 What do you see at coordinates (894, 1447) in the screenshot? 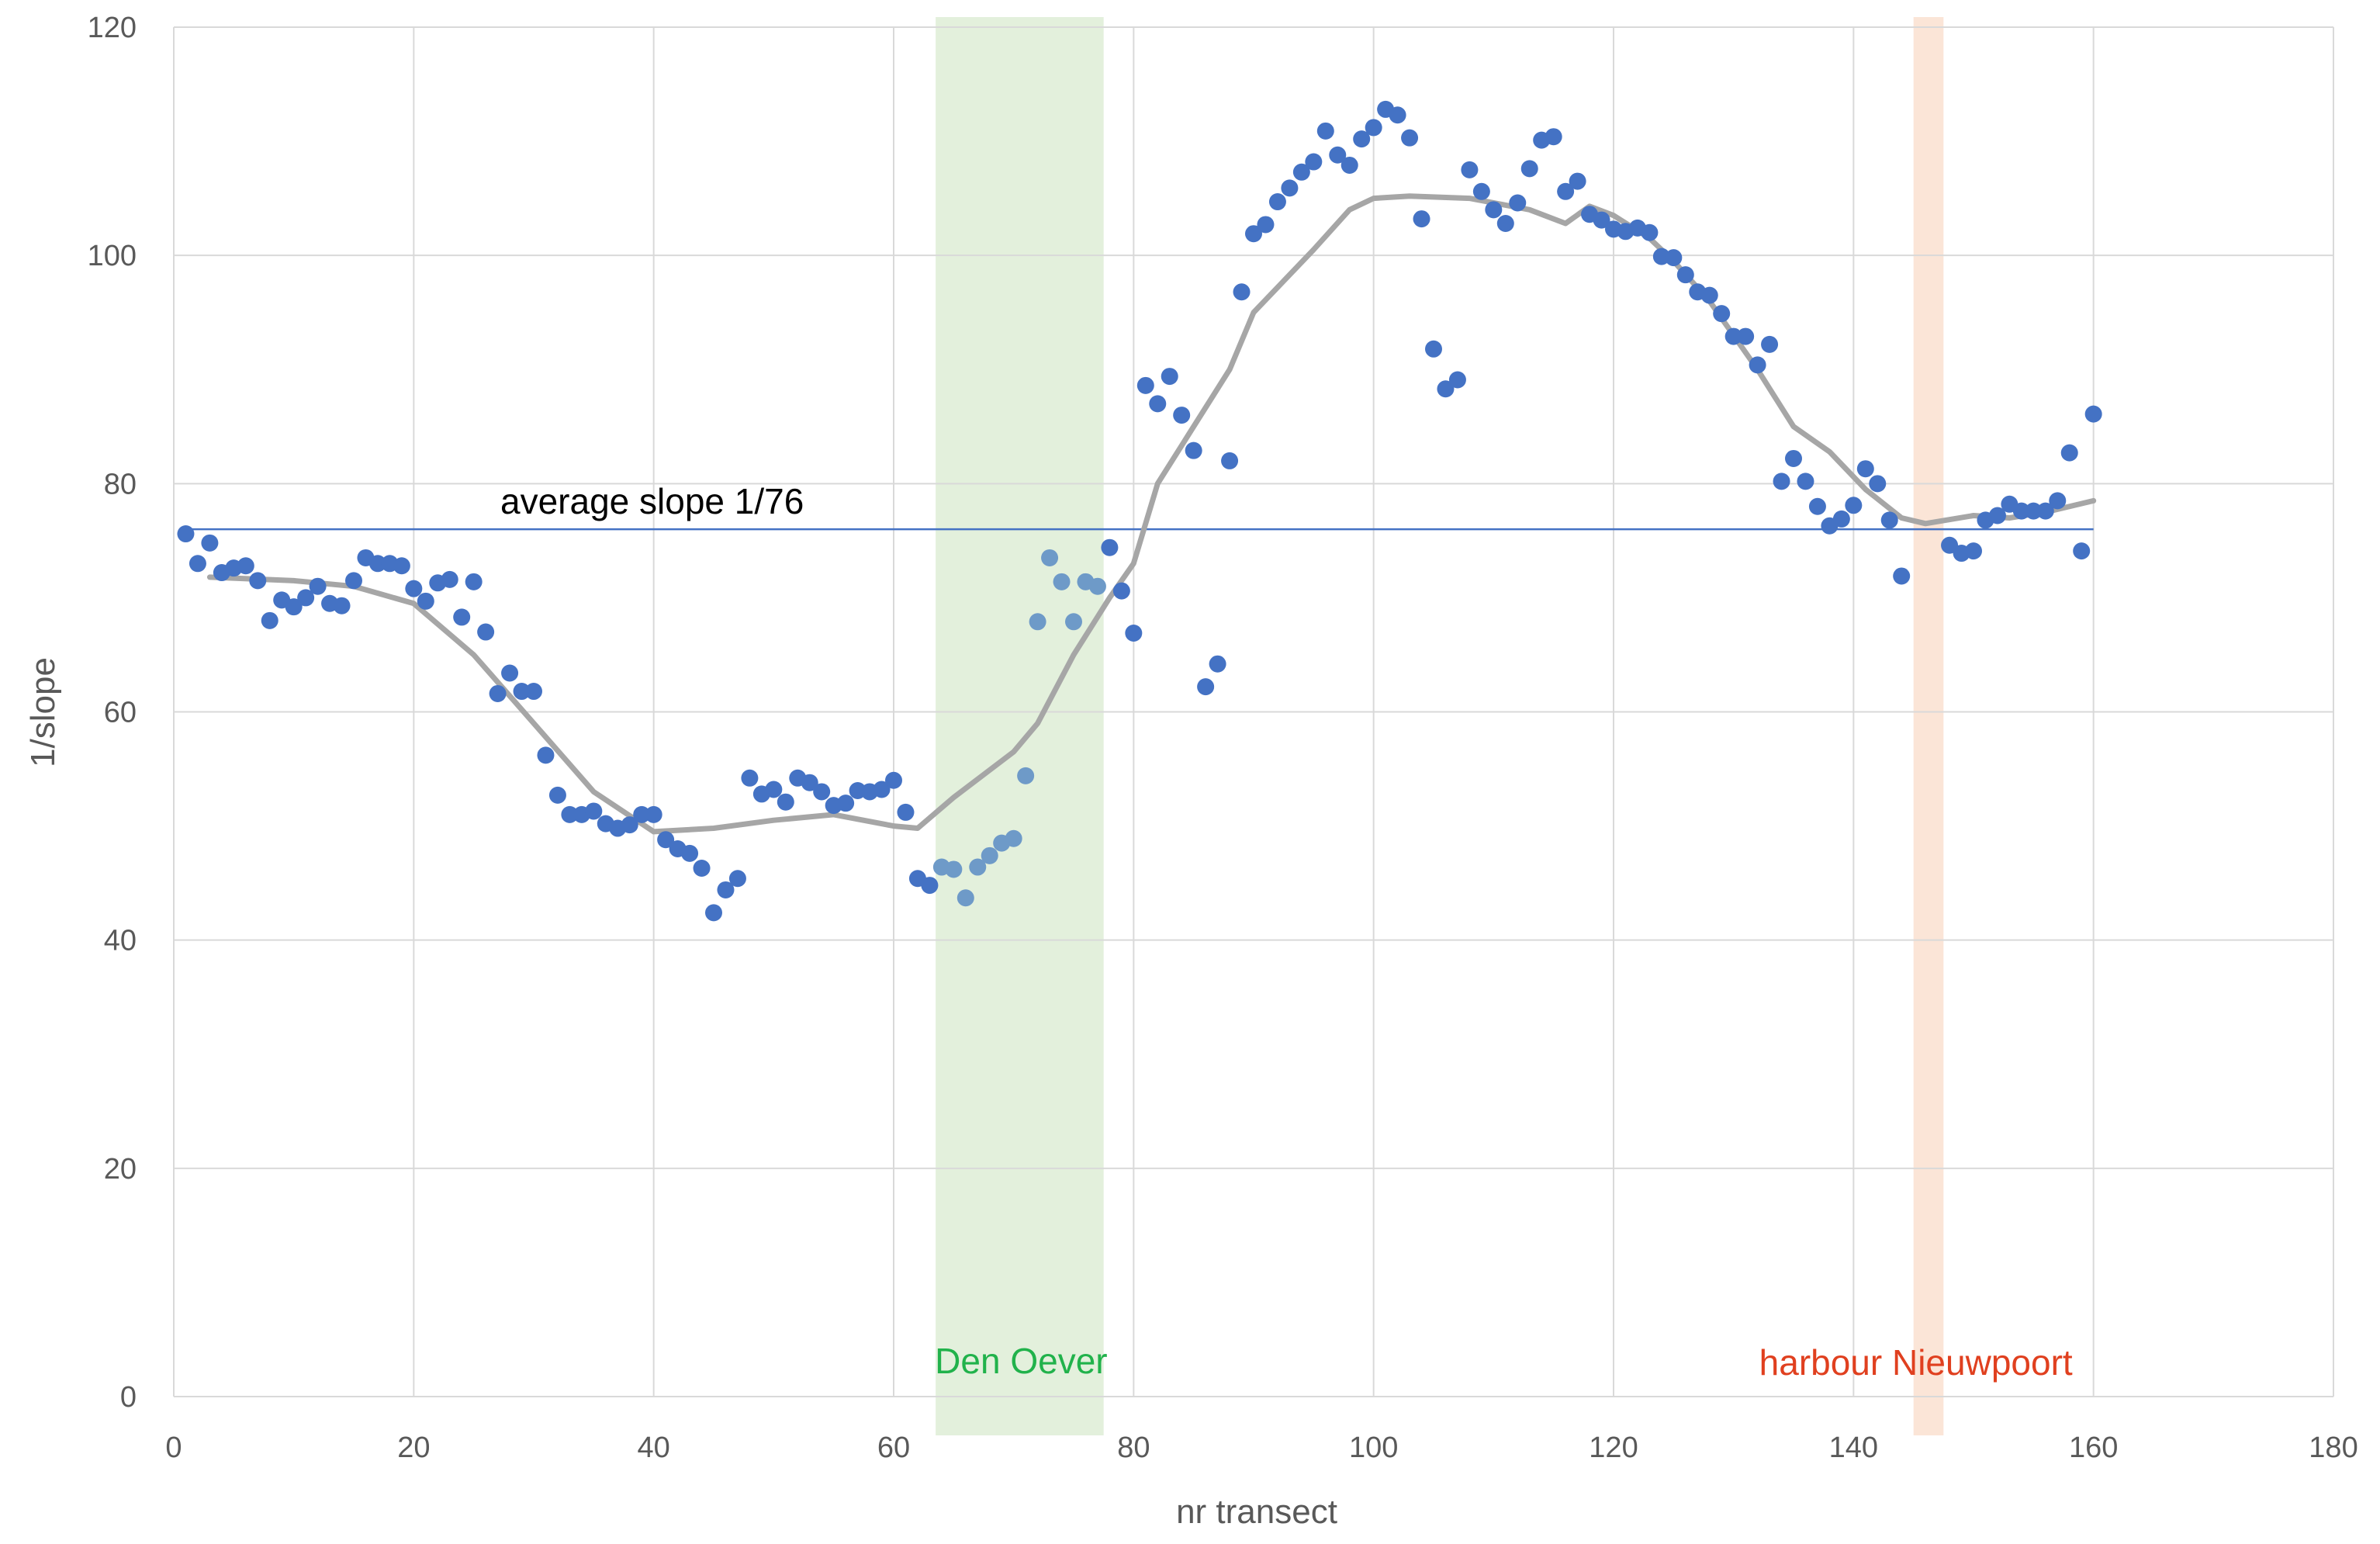
I see `x-tick-label: 60` at bounding box center [894, 1447].